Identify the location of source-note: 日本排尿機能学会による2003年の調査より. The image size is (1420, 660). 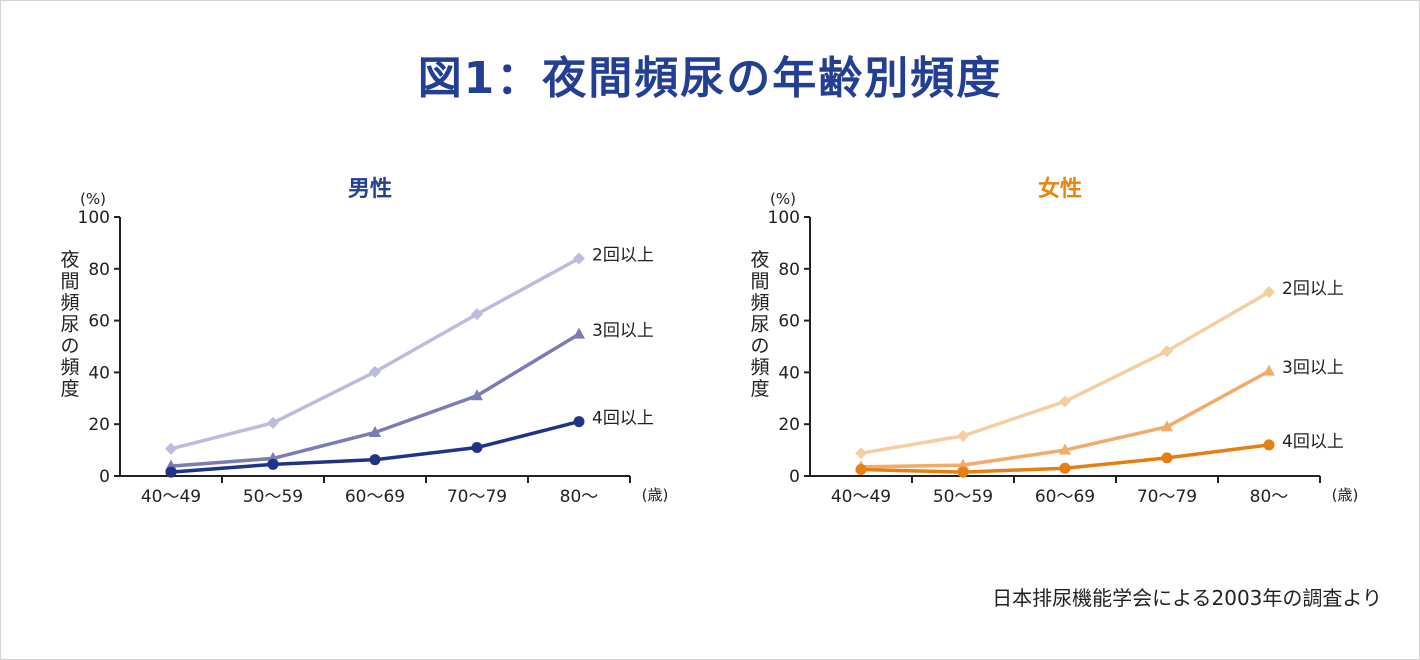
(1187, 598).